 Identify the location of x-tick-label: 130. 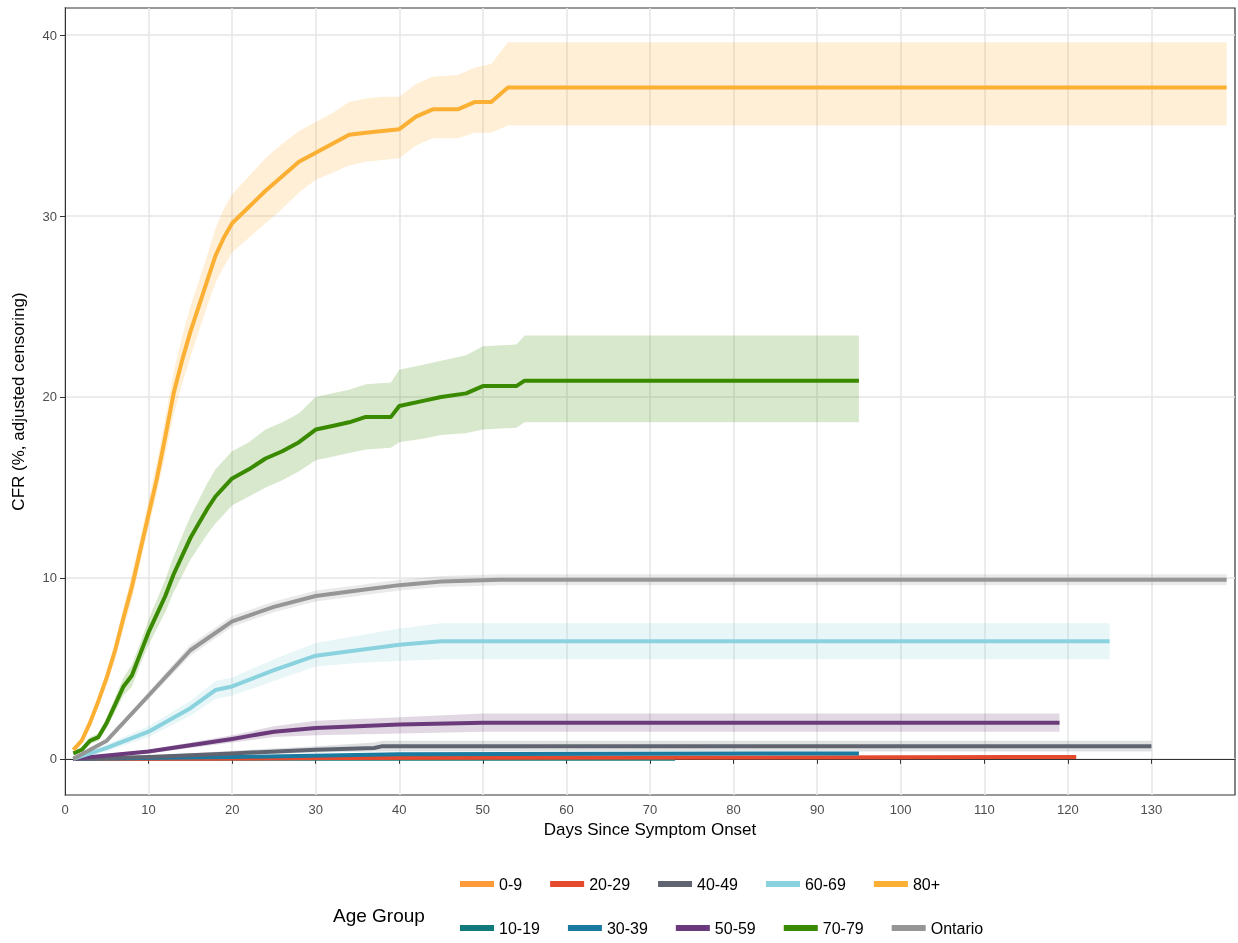
(1151, 809).